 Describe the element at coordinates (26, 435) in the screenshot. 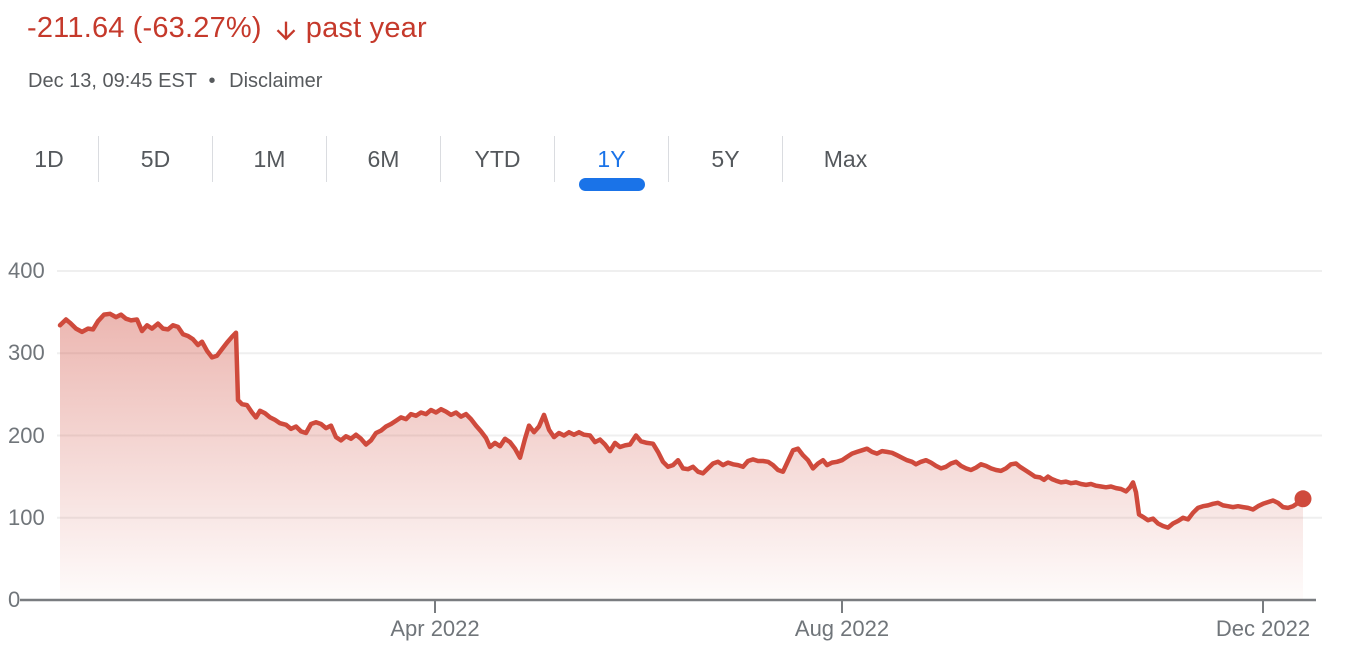

I see `y-axis-label: 200` at that location.